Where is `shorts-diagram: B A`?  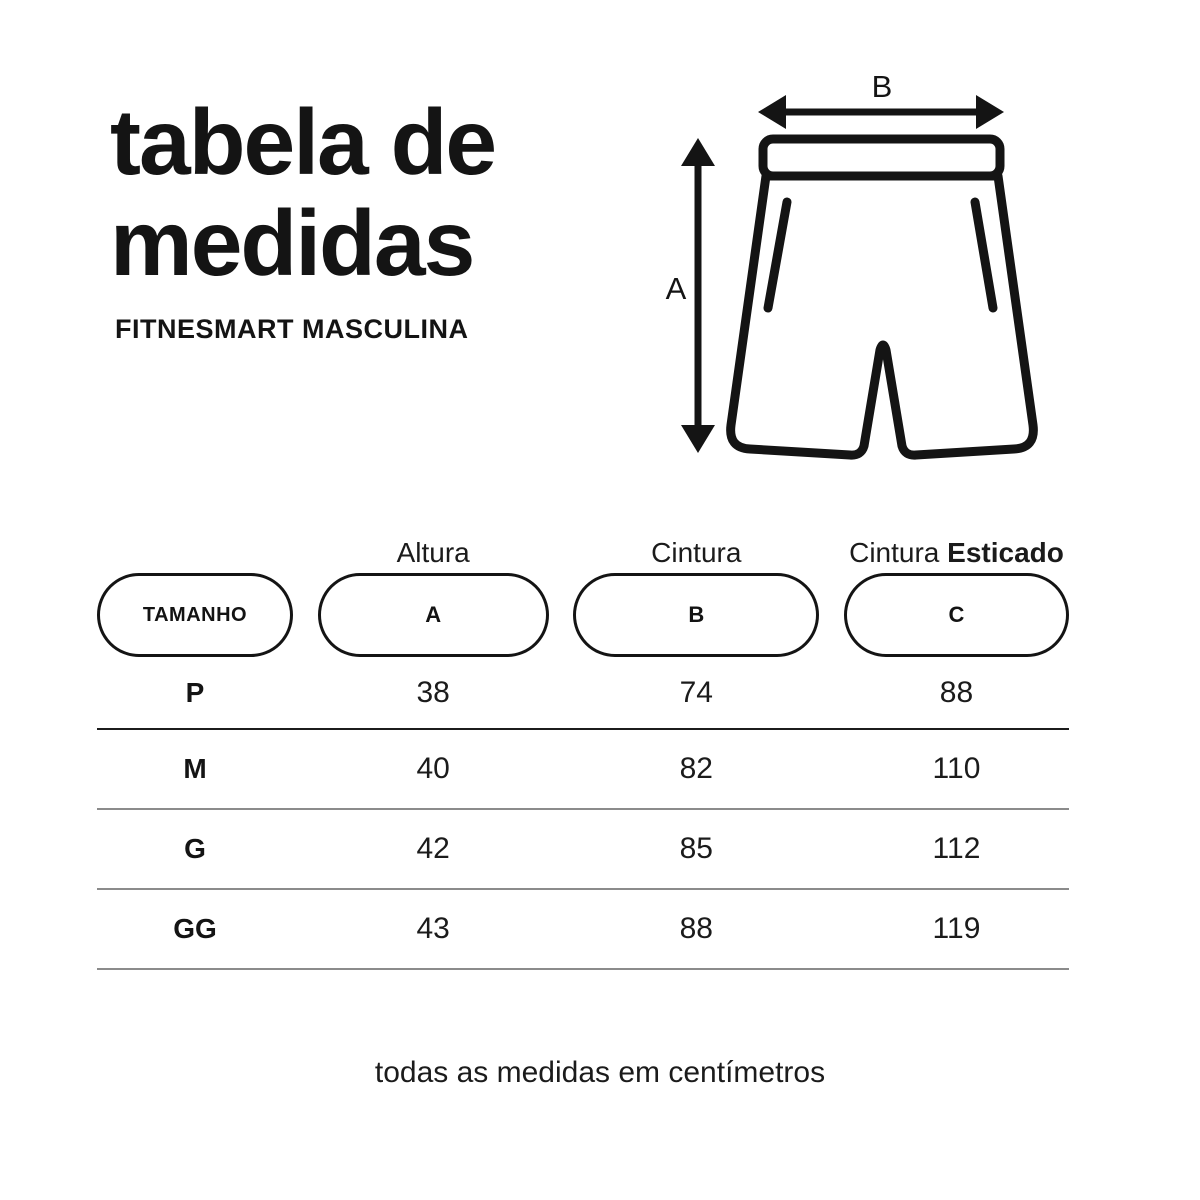 shorts-diagram: B A is located at coordinates (852, 264).